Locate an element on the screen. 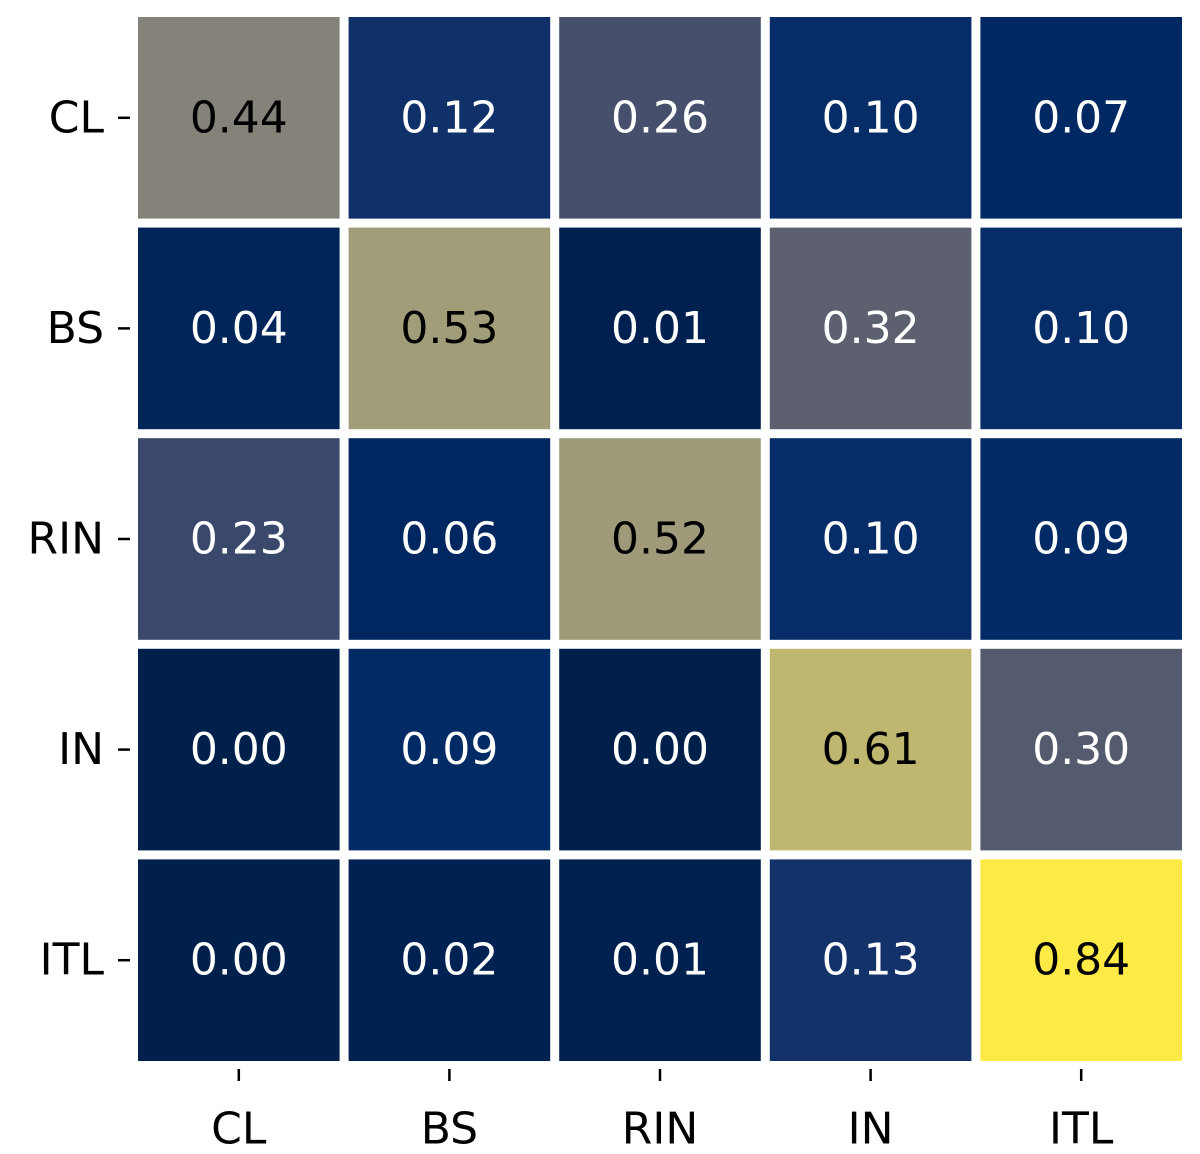  heatmap-cell-rin-rin is located at coordinates (660, 539).